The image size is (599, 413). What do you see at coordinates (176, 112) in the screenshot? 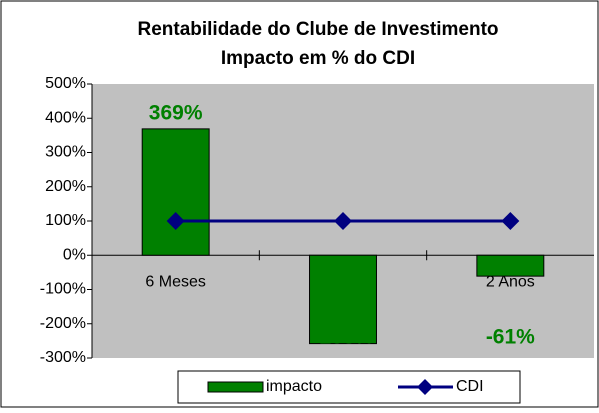
I see `data-label: 369%` at bounding box center [176, 112].